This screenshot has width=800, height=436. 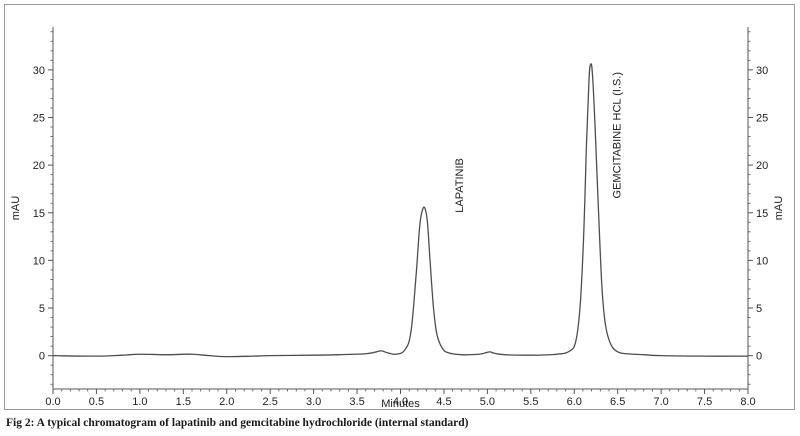 What do you see at coordinates (660, 402) in the screenshot?
I see `x-tick-label: 7.0` at bounding box center [660, 402].